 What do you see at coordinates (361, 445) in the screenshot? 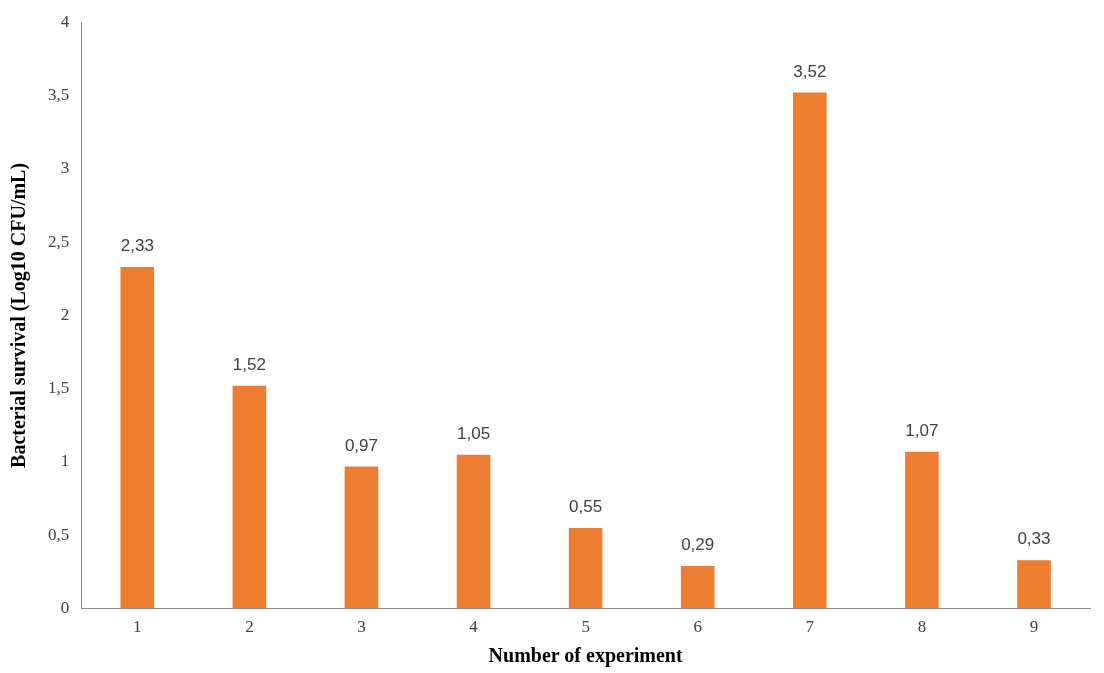
I see `data-label: 0,97` at bounding box center [361, 445].